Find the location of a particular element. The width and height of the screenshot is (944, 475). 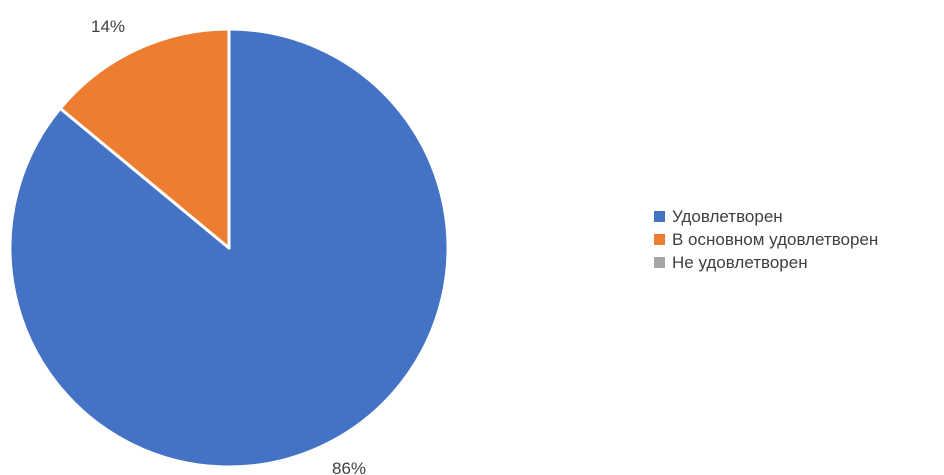

legend-item-not-satisfied: Не удовлетворен is located at coordinates (766, 262).